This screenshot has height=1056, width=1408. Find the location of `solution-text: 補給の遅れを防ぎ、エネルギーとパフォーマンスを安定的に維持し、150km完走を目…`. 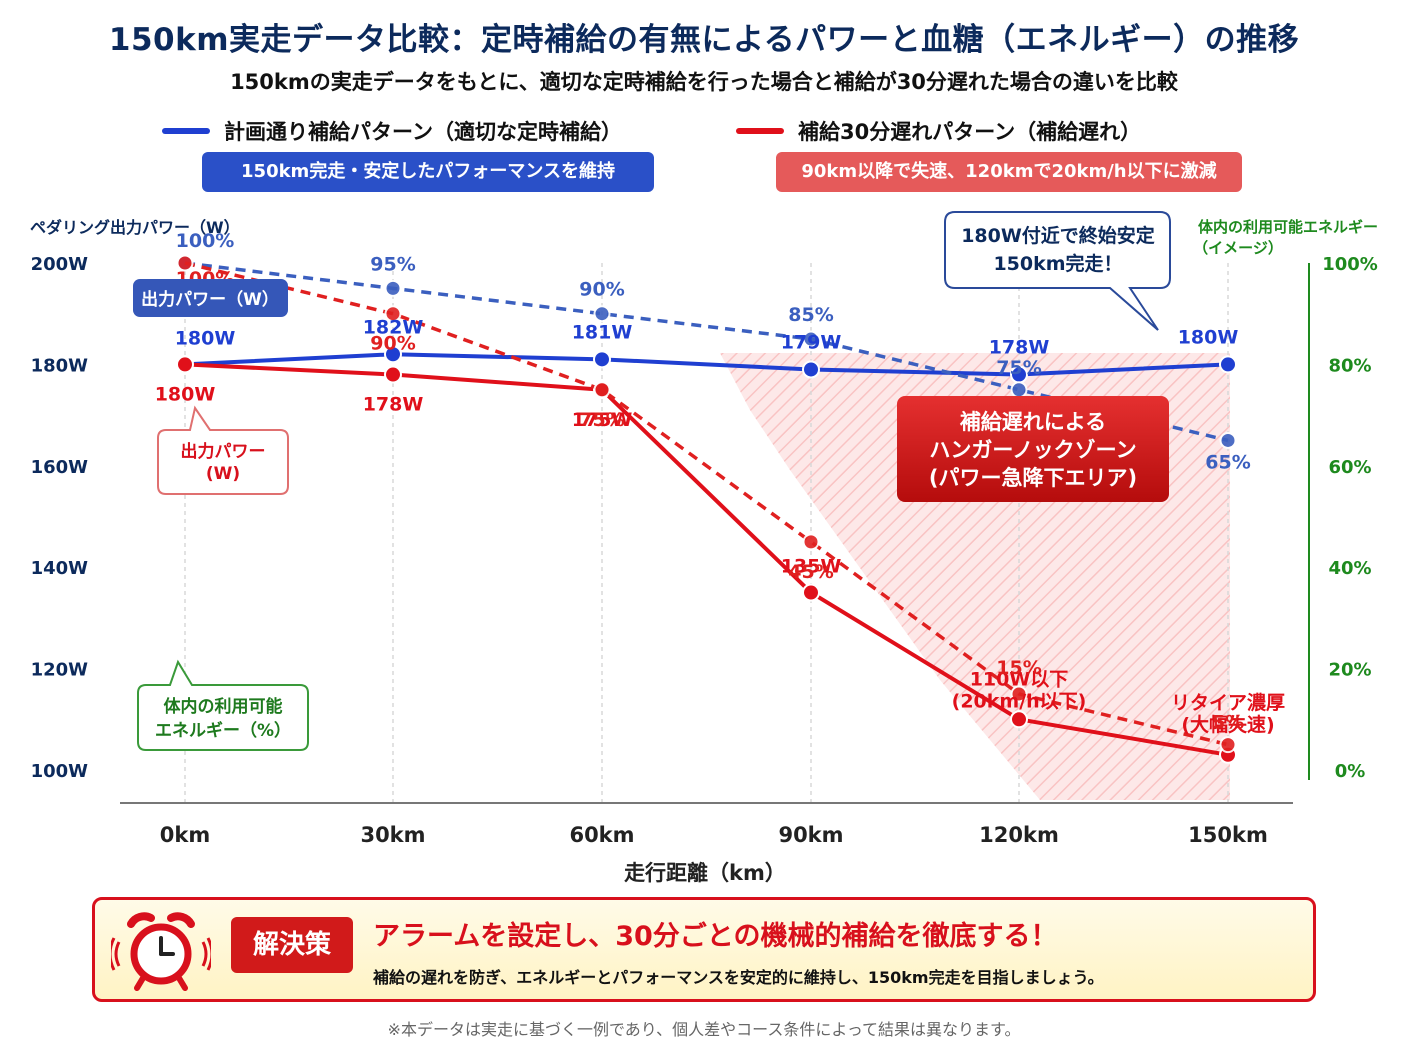

solution-text: 補給の遅れを防ぎ、エネルギーとパフォーマンスを安定的に維持し、150km完走を目… is located at coordinates (738, 977).